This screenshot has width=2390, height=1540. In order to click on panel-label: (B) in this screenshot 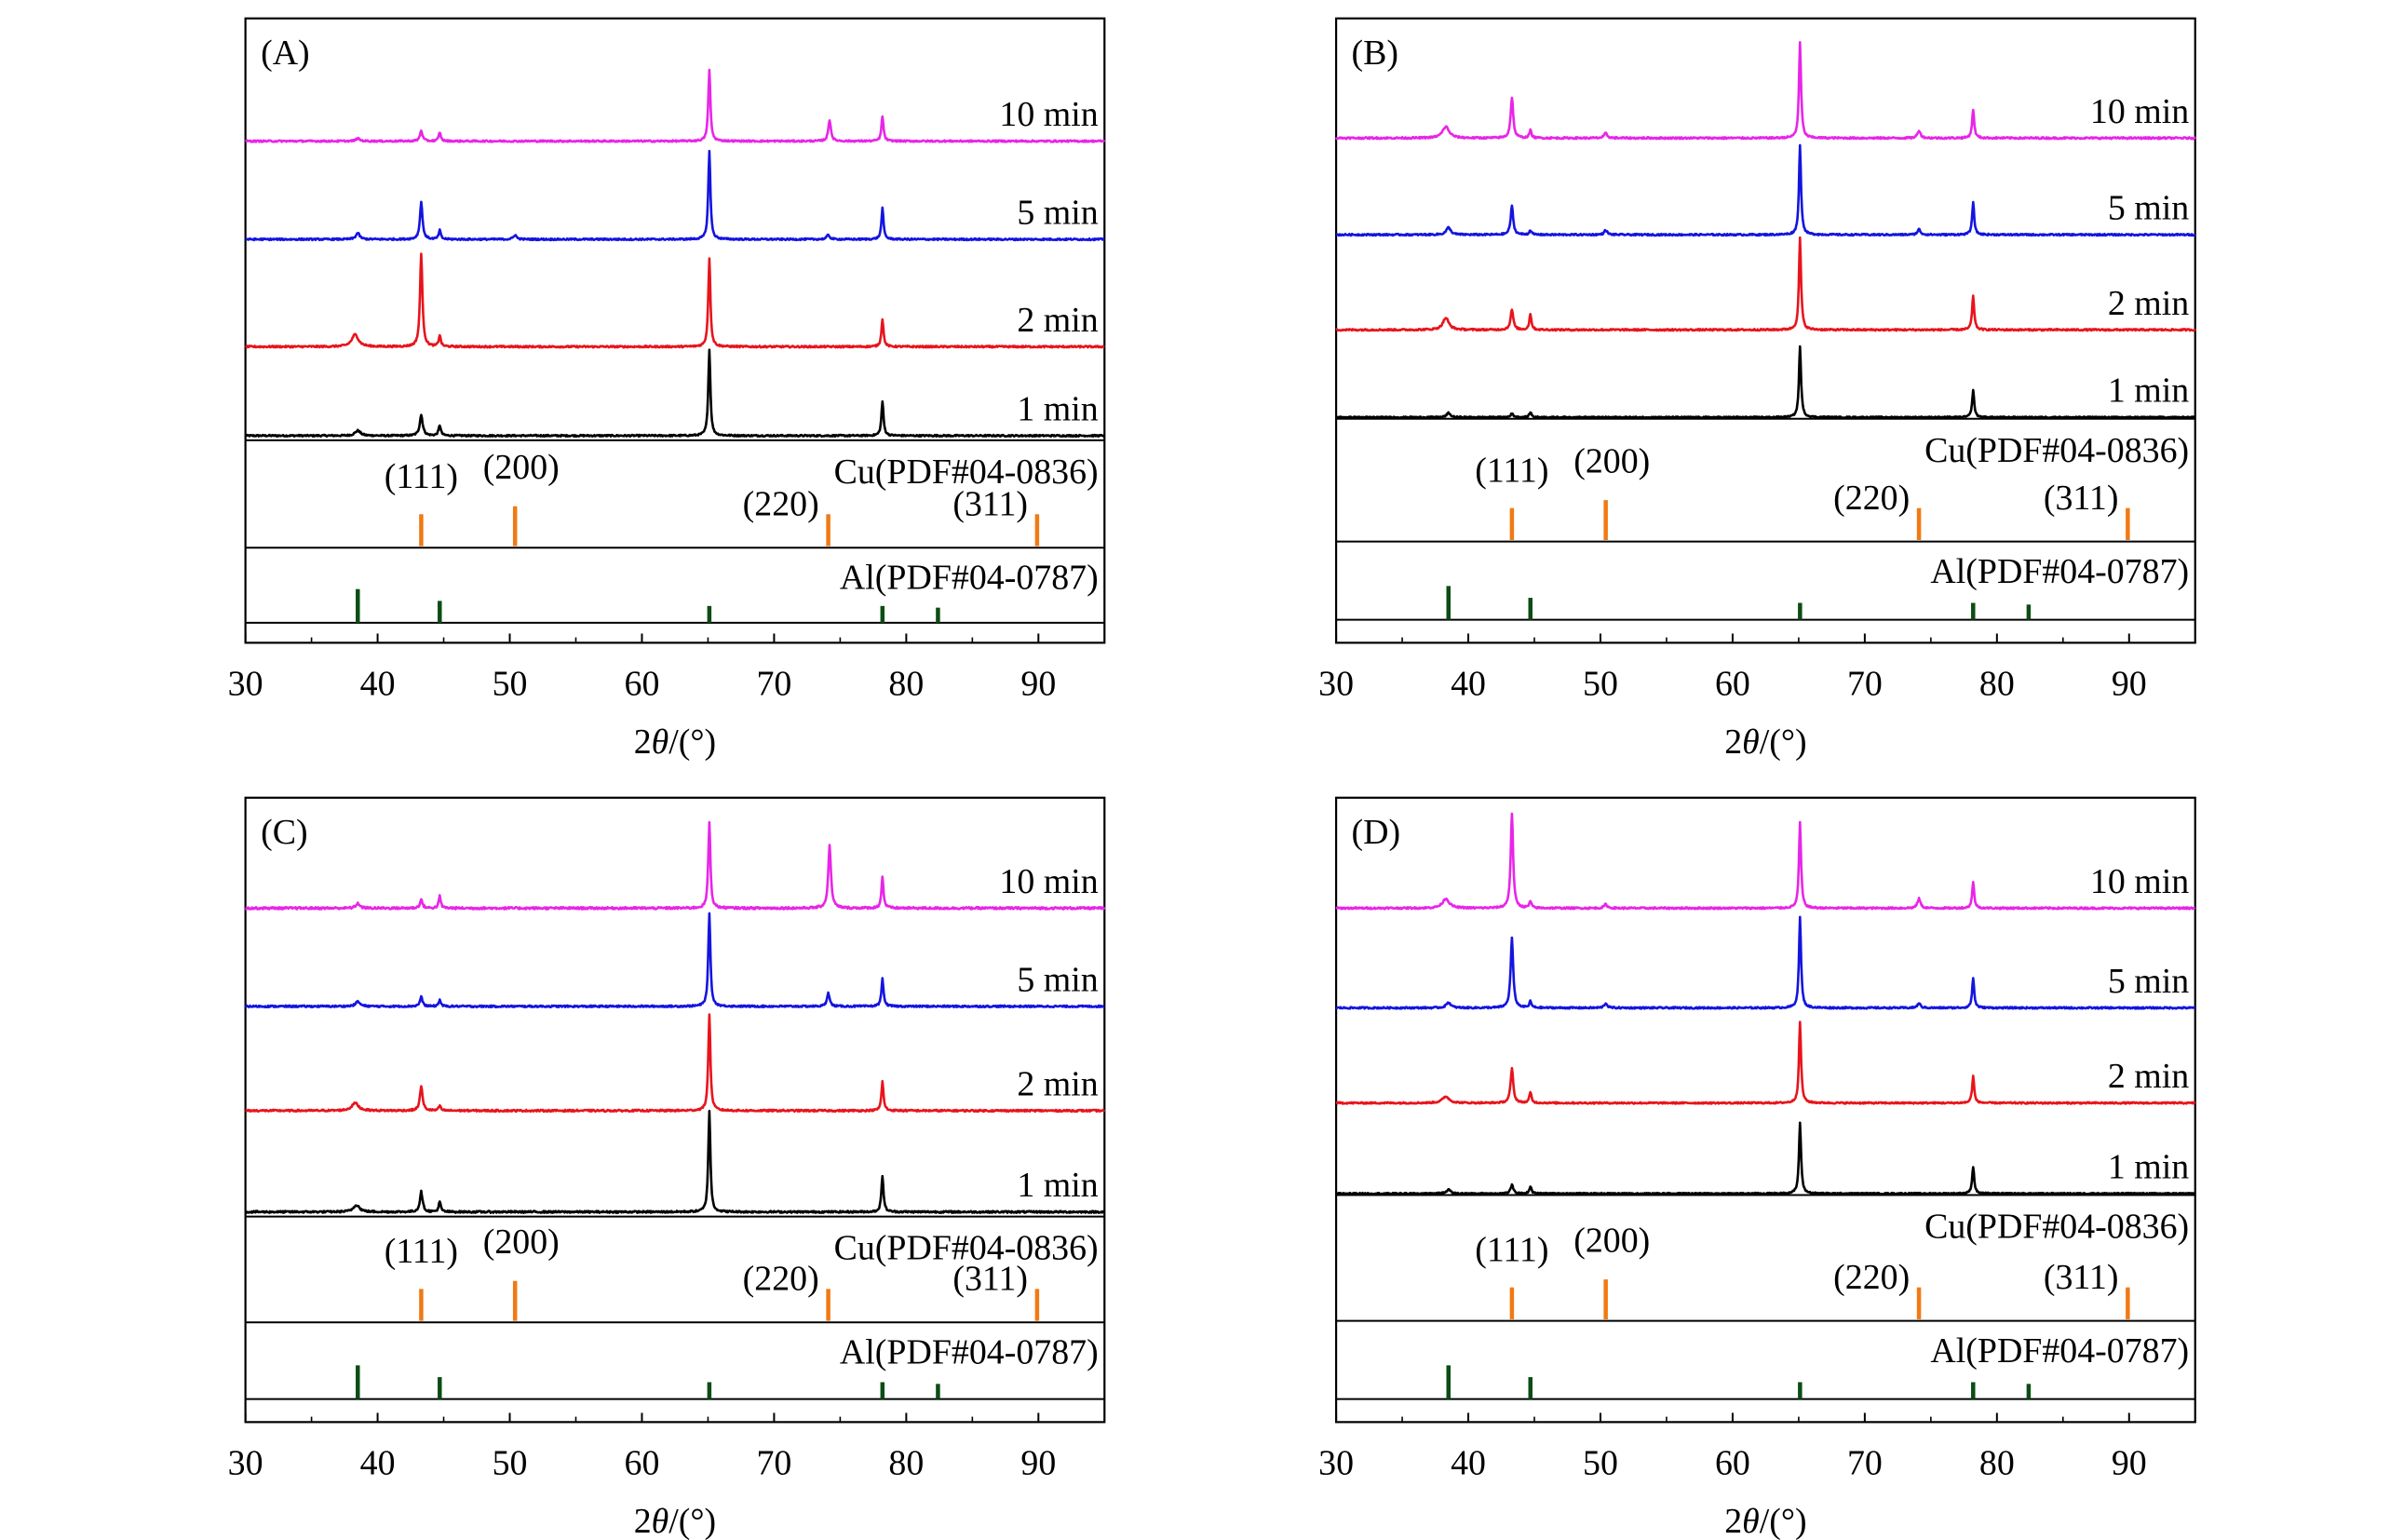, I will do `click(1375, 53)`.